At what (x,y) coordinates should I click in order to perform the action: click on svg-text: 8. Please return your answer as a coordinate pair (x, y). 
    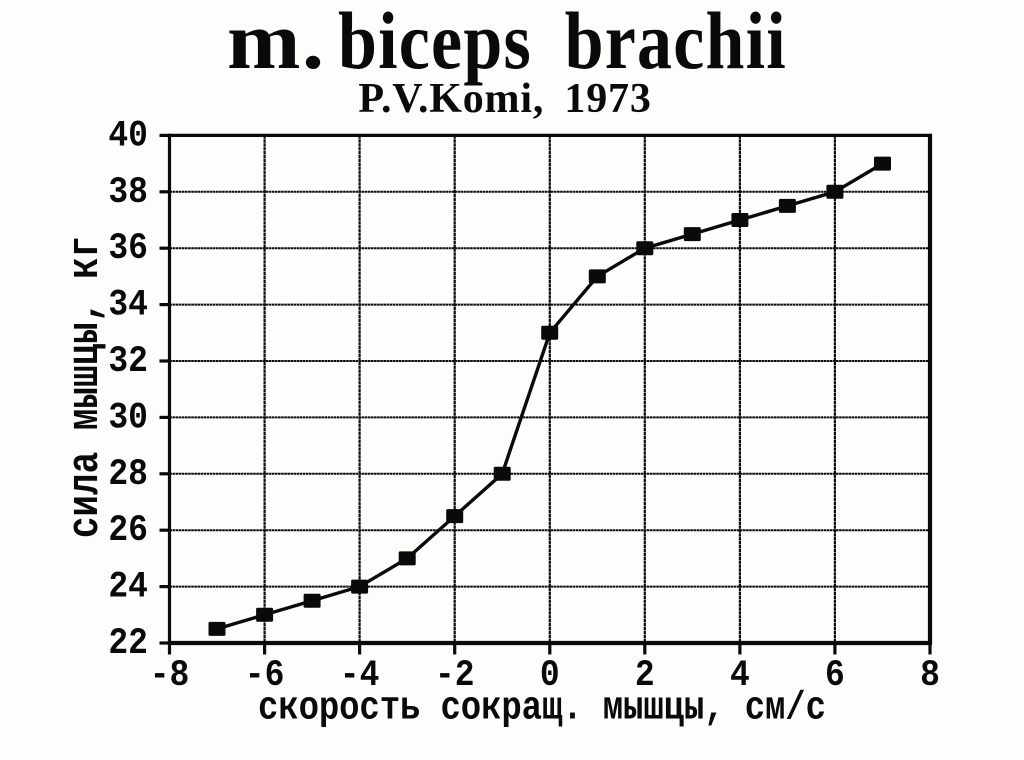
    Looking at the image, I should click on (930, 675).